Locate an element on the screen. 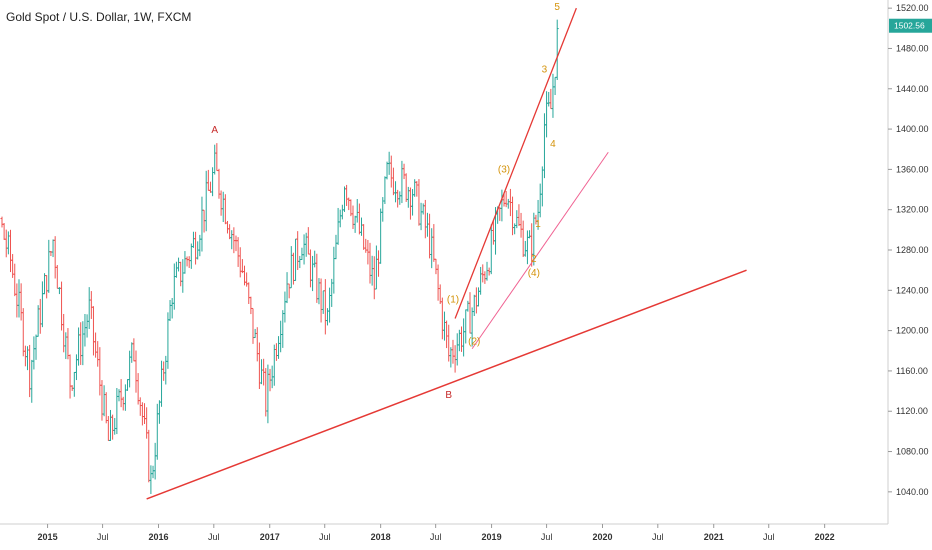 The height and width of the screenshot is (550, 932). wave-label: (2) is located at coordinates (474, 342).